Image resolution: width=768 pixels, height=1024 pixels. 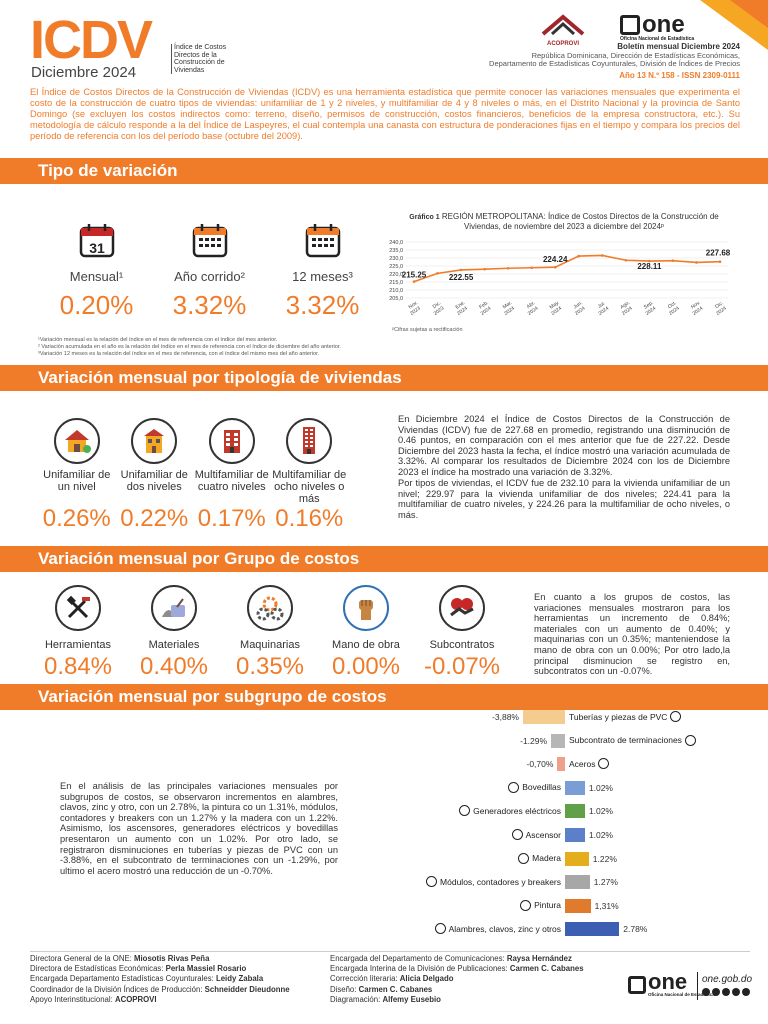 I want to click on bar-label: Pintura, so click(x=540, y=905).